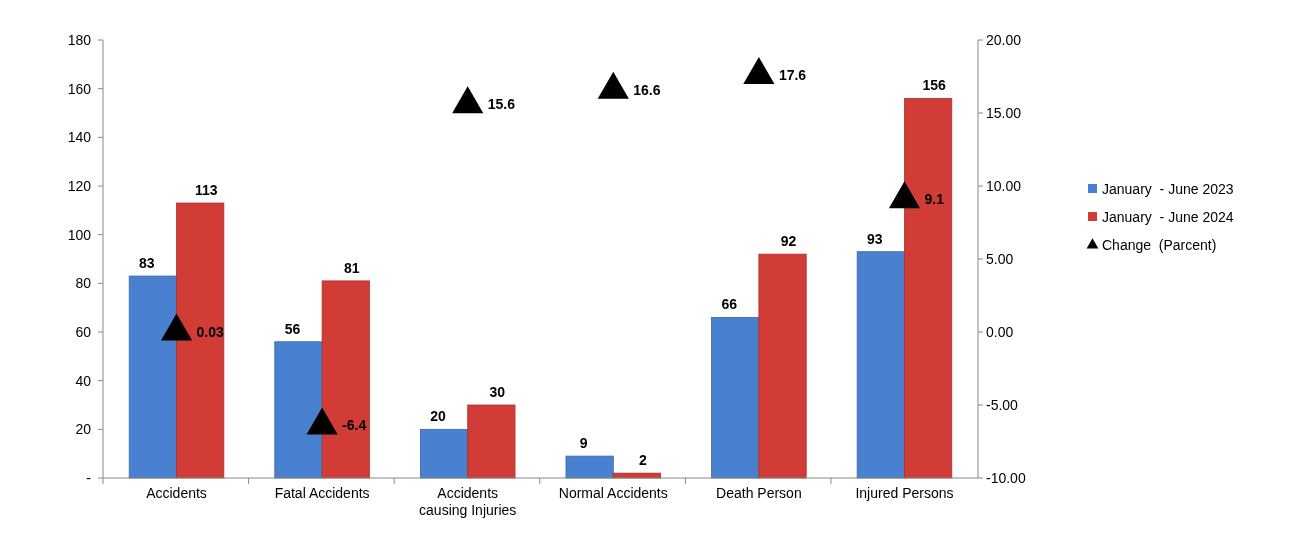 The width and height of the screenshot is (1297, 537). Describe the element at coordinates (89, 478) in the screenshot. I see `y-tick-label: -` at that location.